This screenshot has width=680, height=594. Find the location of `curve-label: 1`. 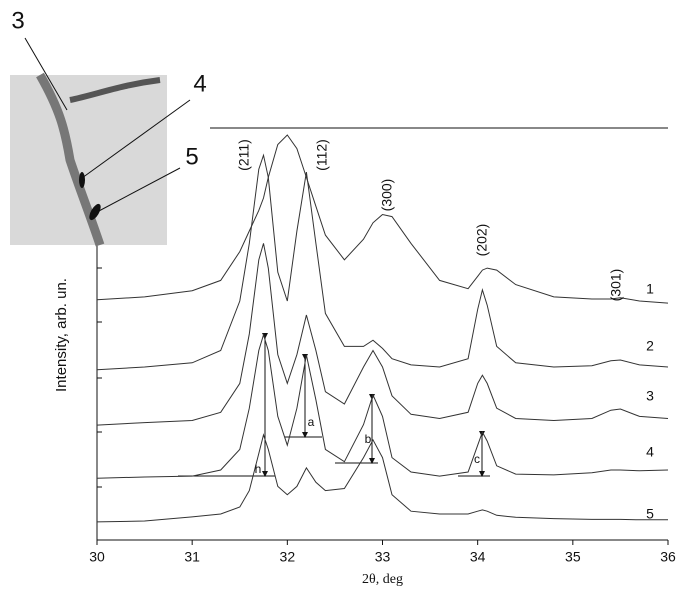

curve-label: 1 is located at coordinates (650, 289).